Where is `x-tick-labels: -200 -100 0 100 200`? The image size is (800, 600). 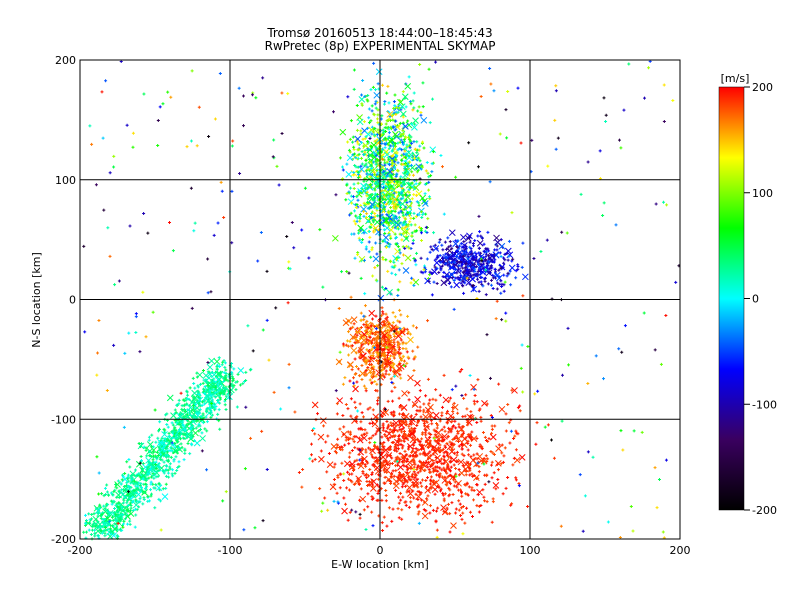
x-tick-labels: -200 -100 0 100 200 is located at coordinates (379, 550).